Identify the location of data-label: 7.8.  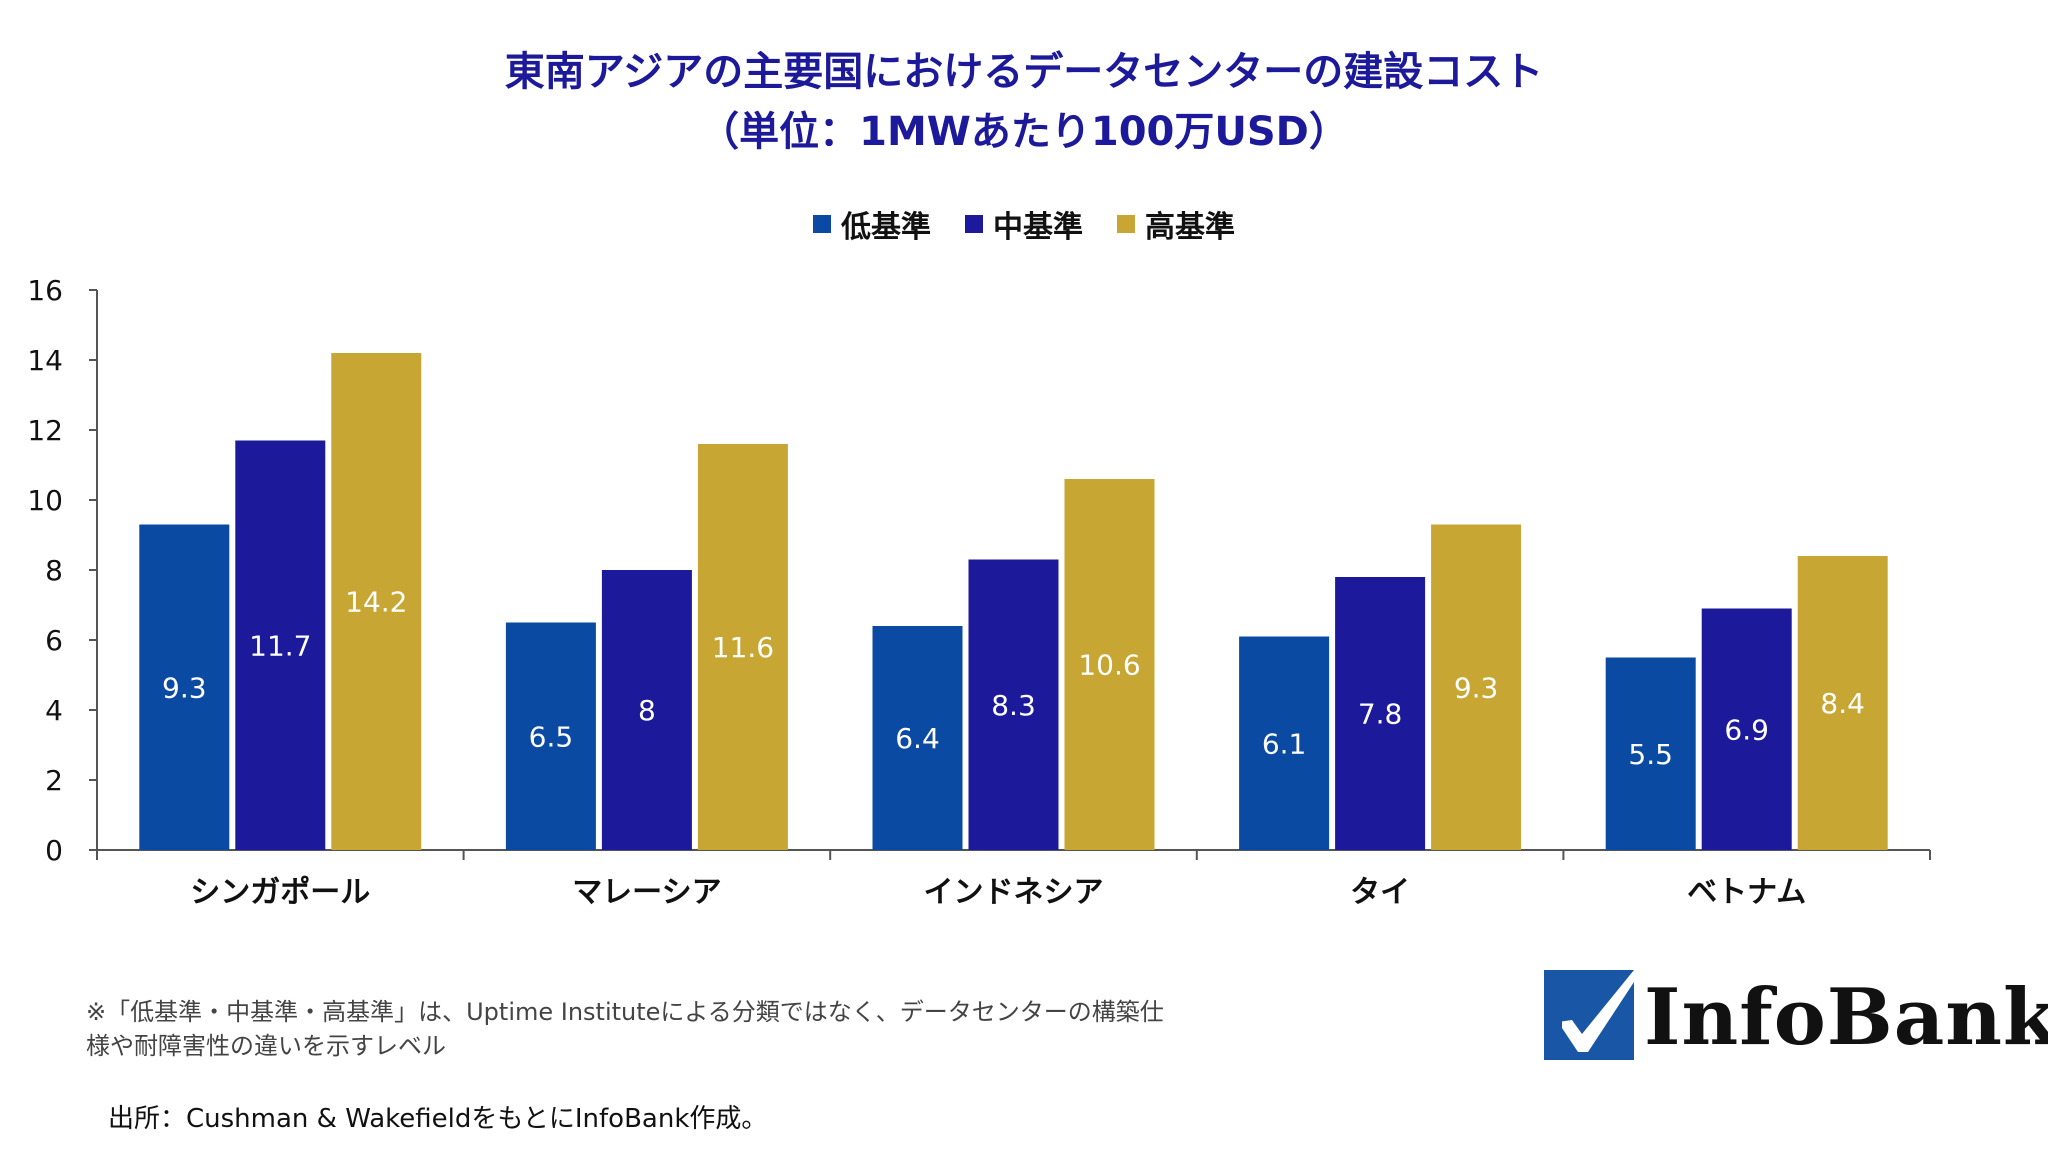
(1380, 714).